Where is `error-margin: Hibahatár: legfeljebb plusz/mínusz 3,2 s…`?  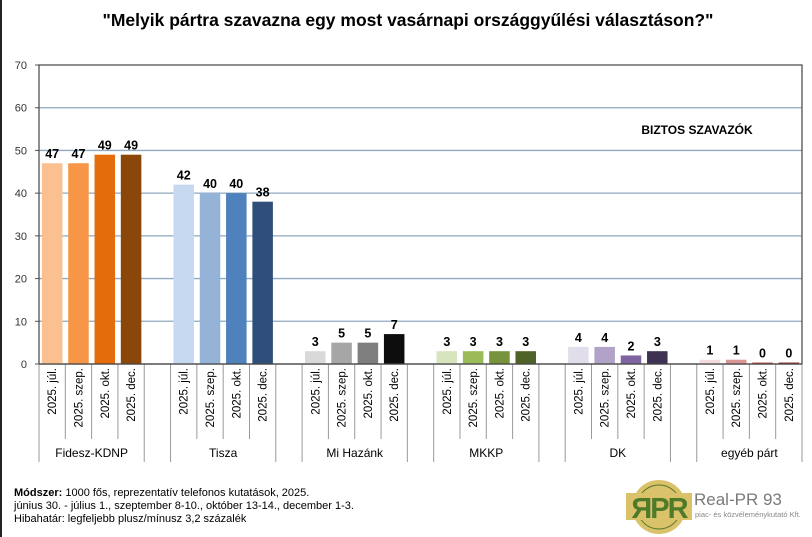
error-margin: Hibahatár: legfeljebb plusz/mínusz 3,2 s… is located at coordinates (130, 519).